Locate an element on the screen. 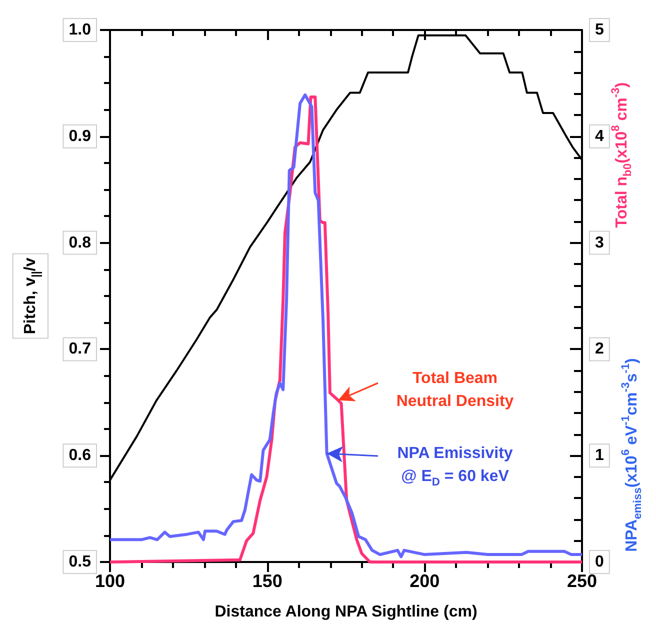  y-tick-label: 0.9 is located at coordinates (80, 136).